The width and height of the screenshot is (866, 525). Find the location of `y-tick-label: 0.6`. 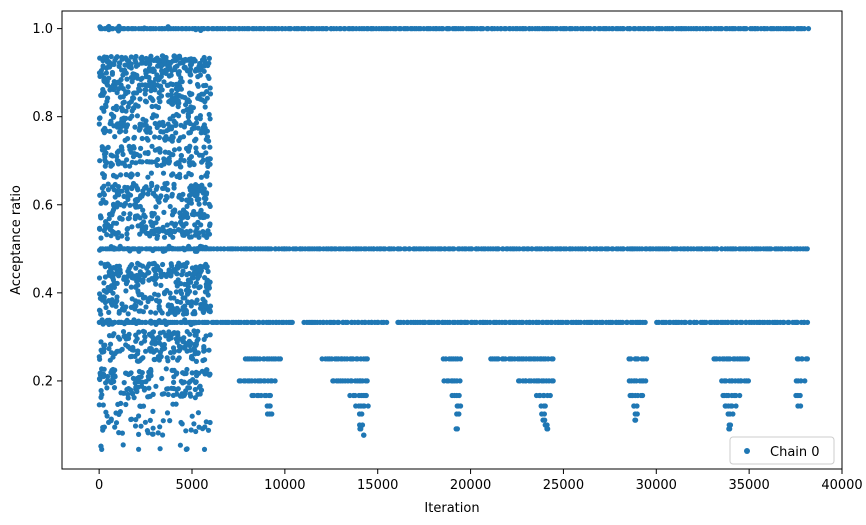

y-tick-label: 0.6 is located at coordinates (42, 205).